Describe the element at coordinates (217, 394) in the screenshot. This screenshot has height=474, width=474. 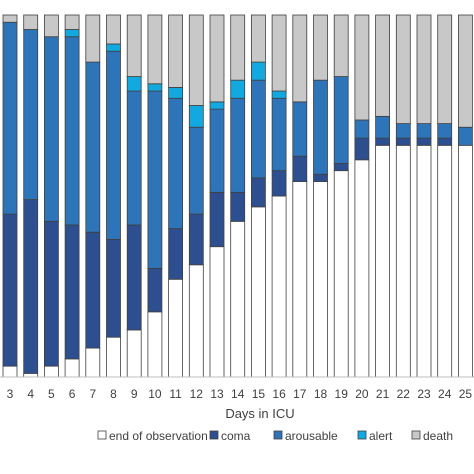
I see `x-tick-label: 13` at that location.